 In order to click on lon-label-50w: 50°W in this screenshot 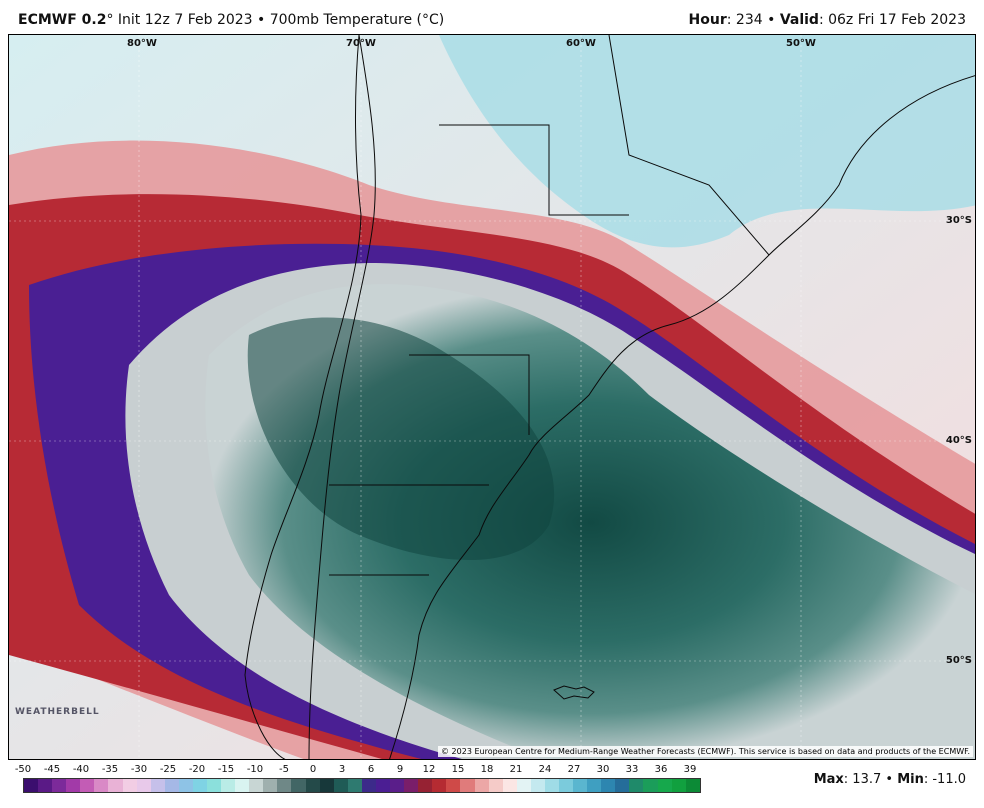, I will do `click(801, 43)`.